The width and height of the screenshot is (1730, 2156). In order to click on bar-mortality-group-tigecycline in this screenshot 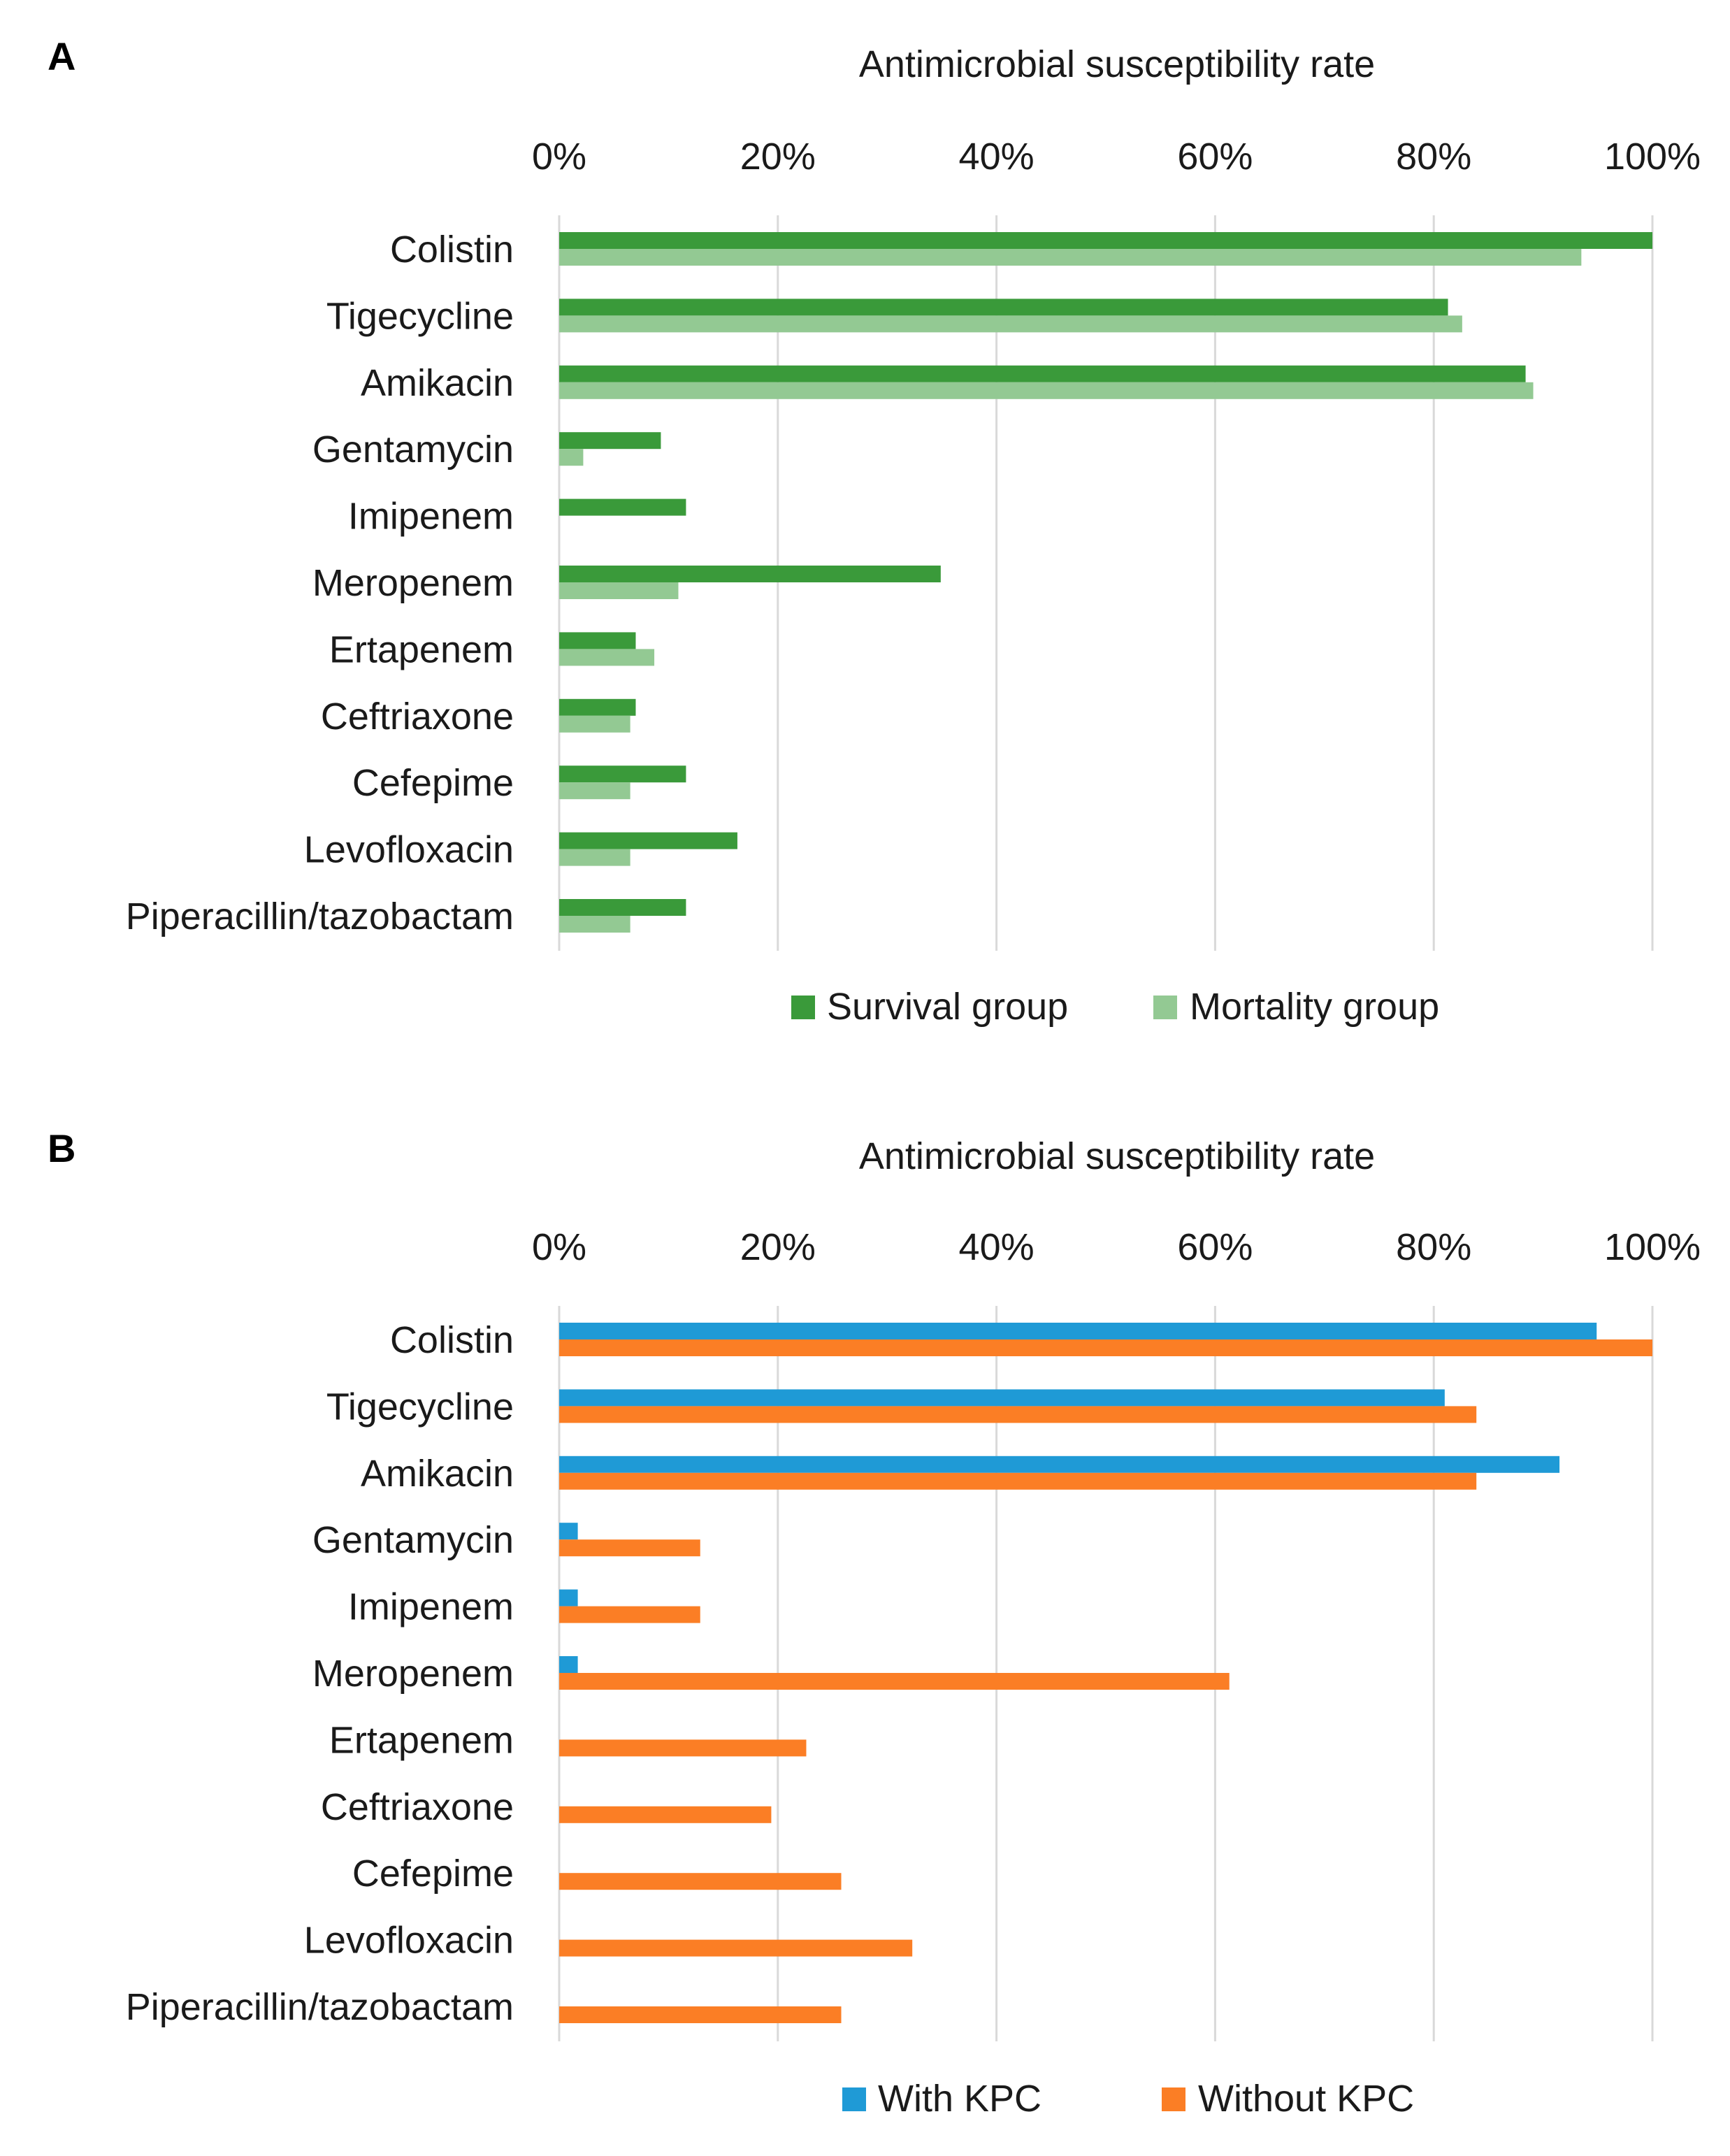, I will do `click(1010, 324)`.